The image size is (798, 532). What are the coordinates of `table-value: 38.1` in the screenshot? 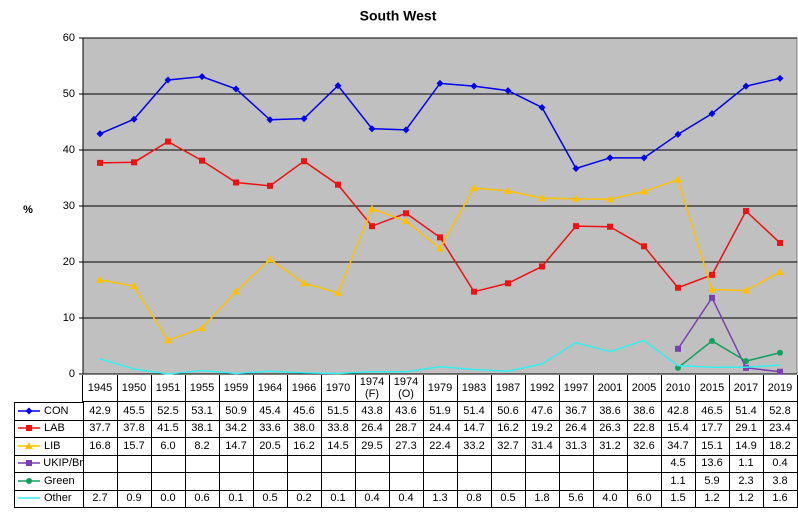 It's located at (202, 428).